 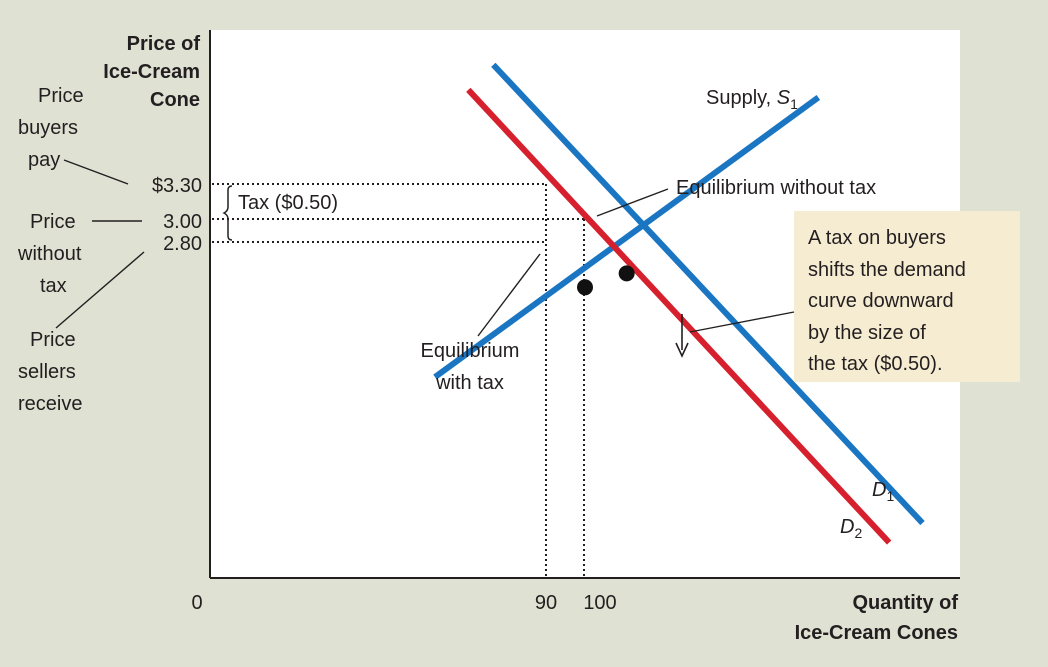 I want to click on equilibrium-without-tax-label: Equilibrium without tax, so click(x=776, y=188).